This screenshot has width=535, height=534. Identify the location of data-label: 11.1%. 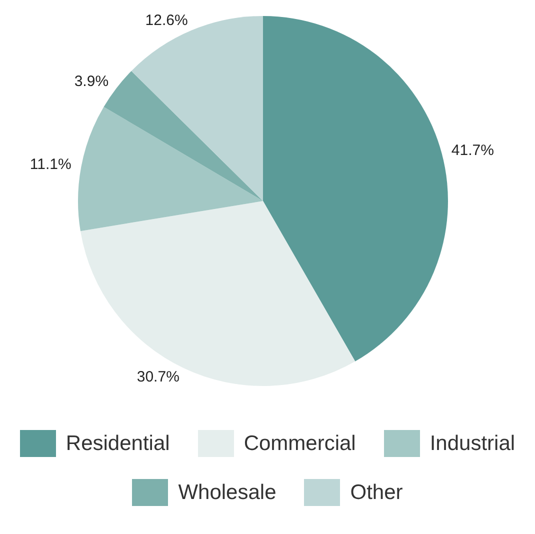
(51, 165).